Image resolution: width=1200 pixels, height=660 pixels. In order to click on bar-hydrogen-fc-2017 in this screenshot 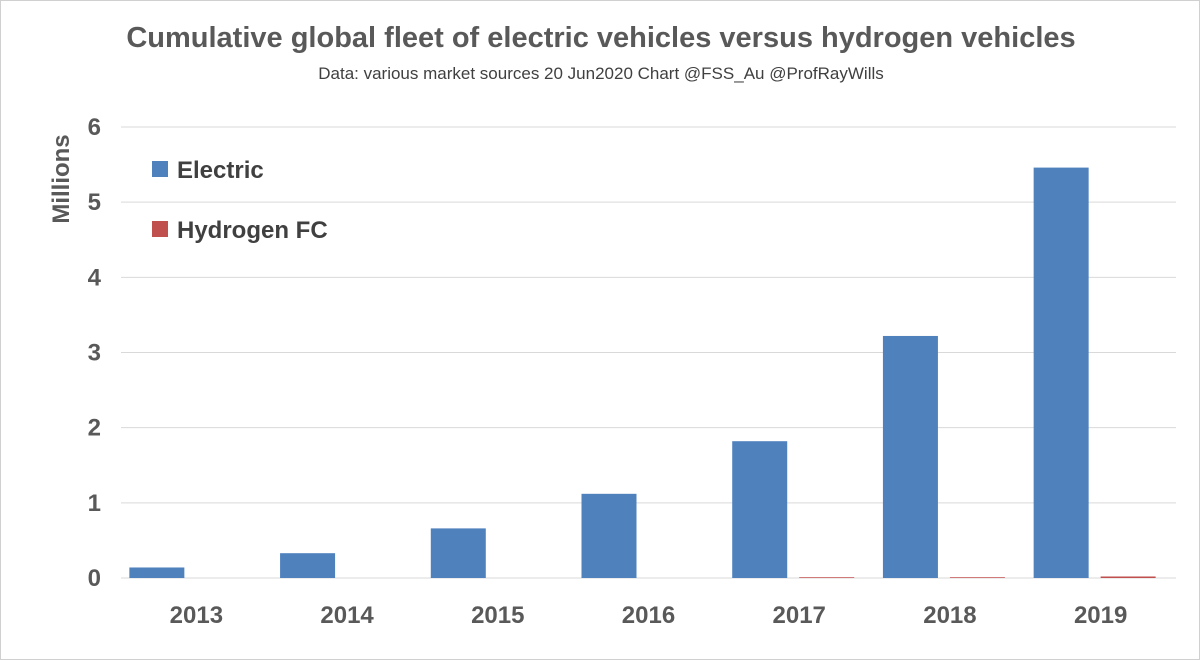, I will do `click(827, 577)`.